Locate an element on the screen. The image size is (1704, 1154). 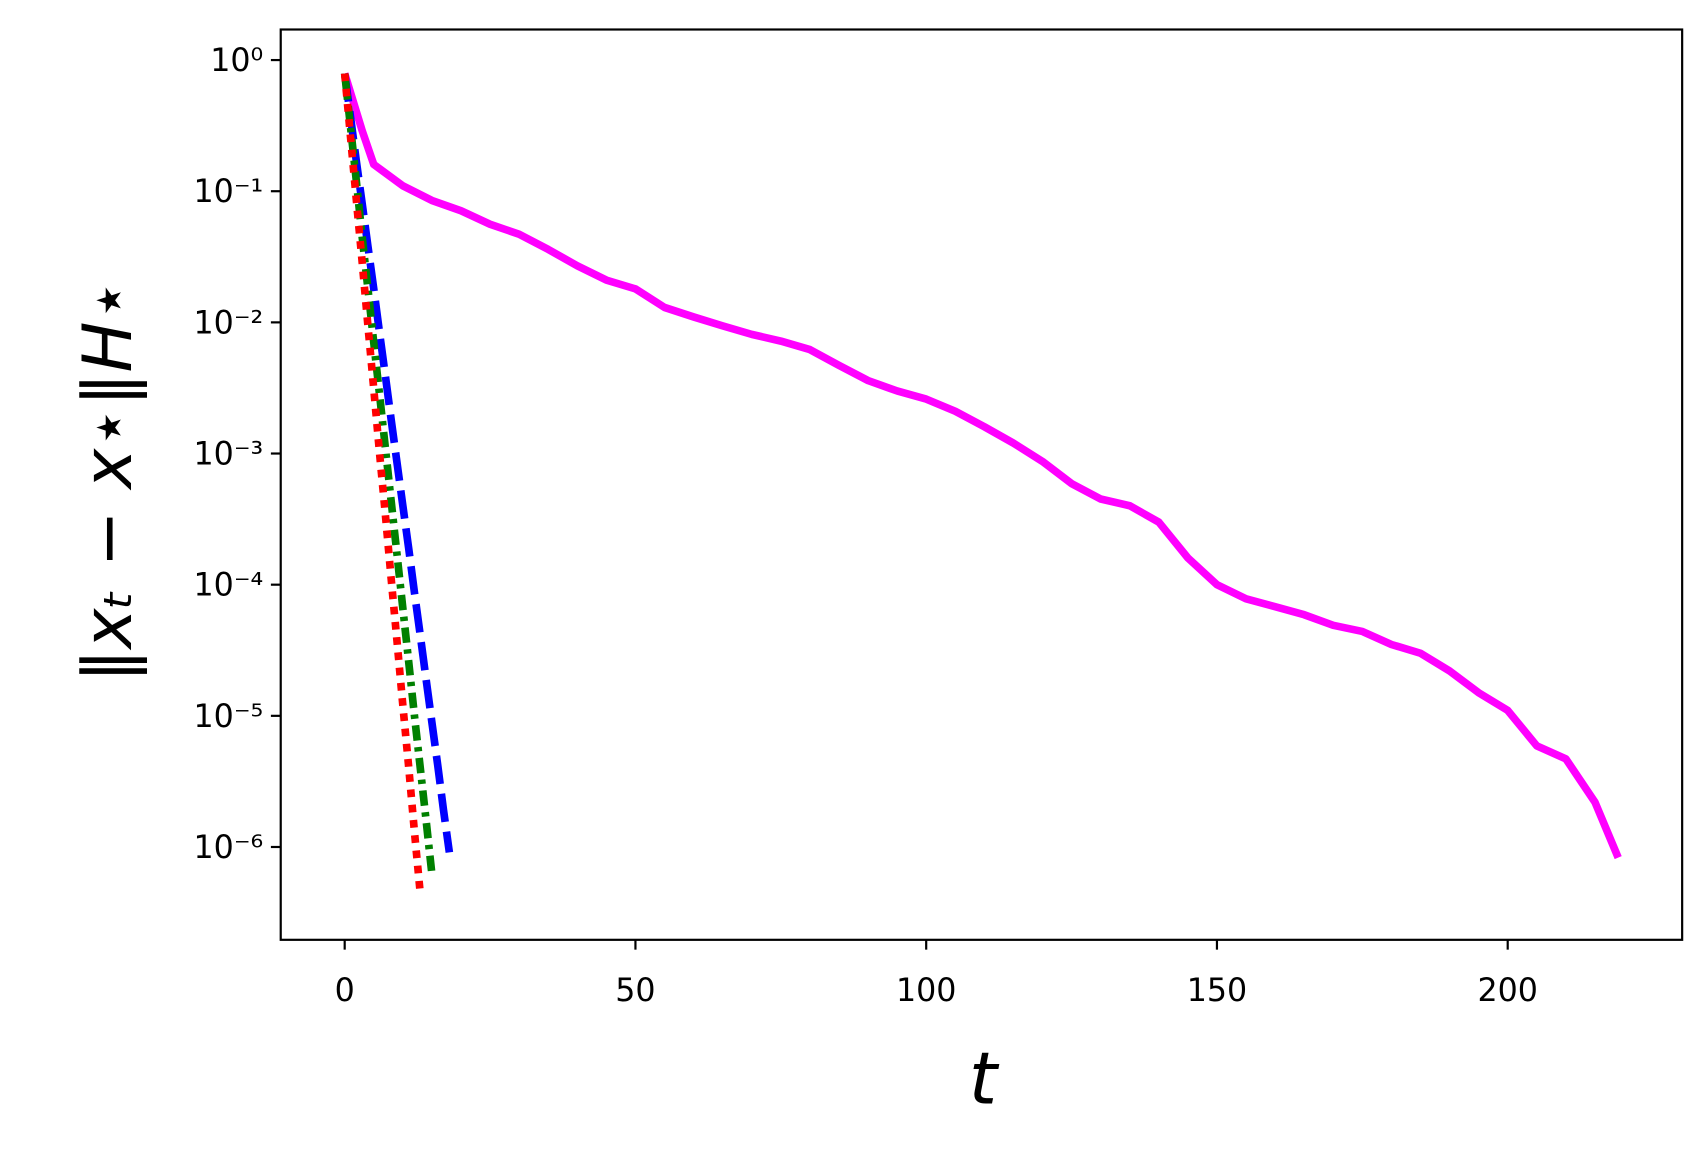
x-tick-label: 50 is located at coordinates (635, 991).